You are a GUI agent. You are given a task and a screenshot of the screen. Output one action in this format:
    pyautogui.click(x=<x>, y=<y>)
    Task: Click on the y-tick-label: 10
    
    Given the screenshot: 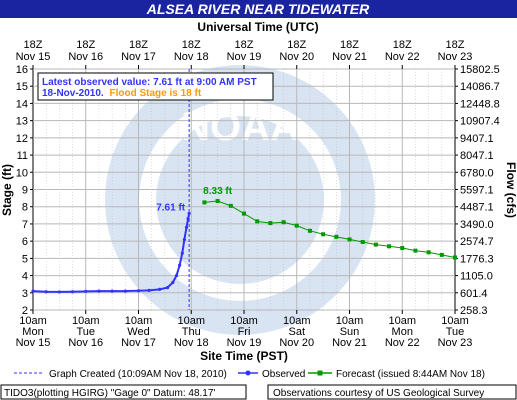 What is the action you would take?
    pyautogui.click(x=22, y=173)
    